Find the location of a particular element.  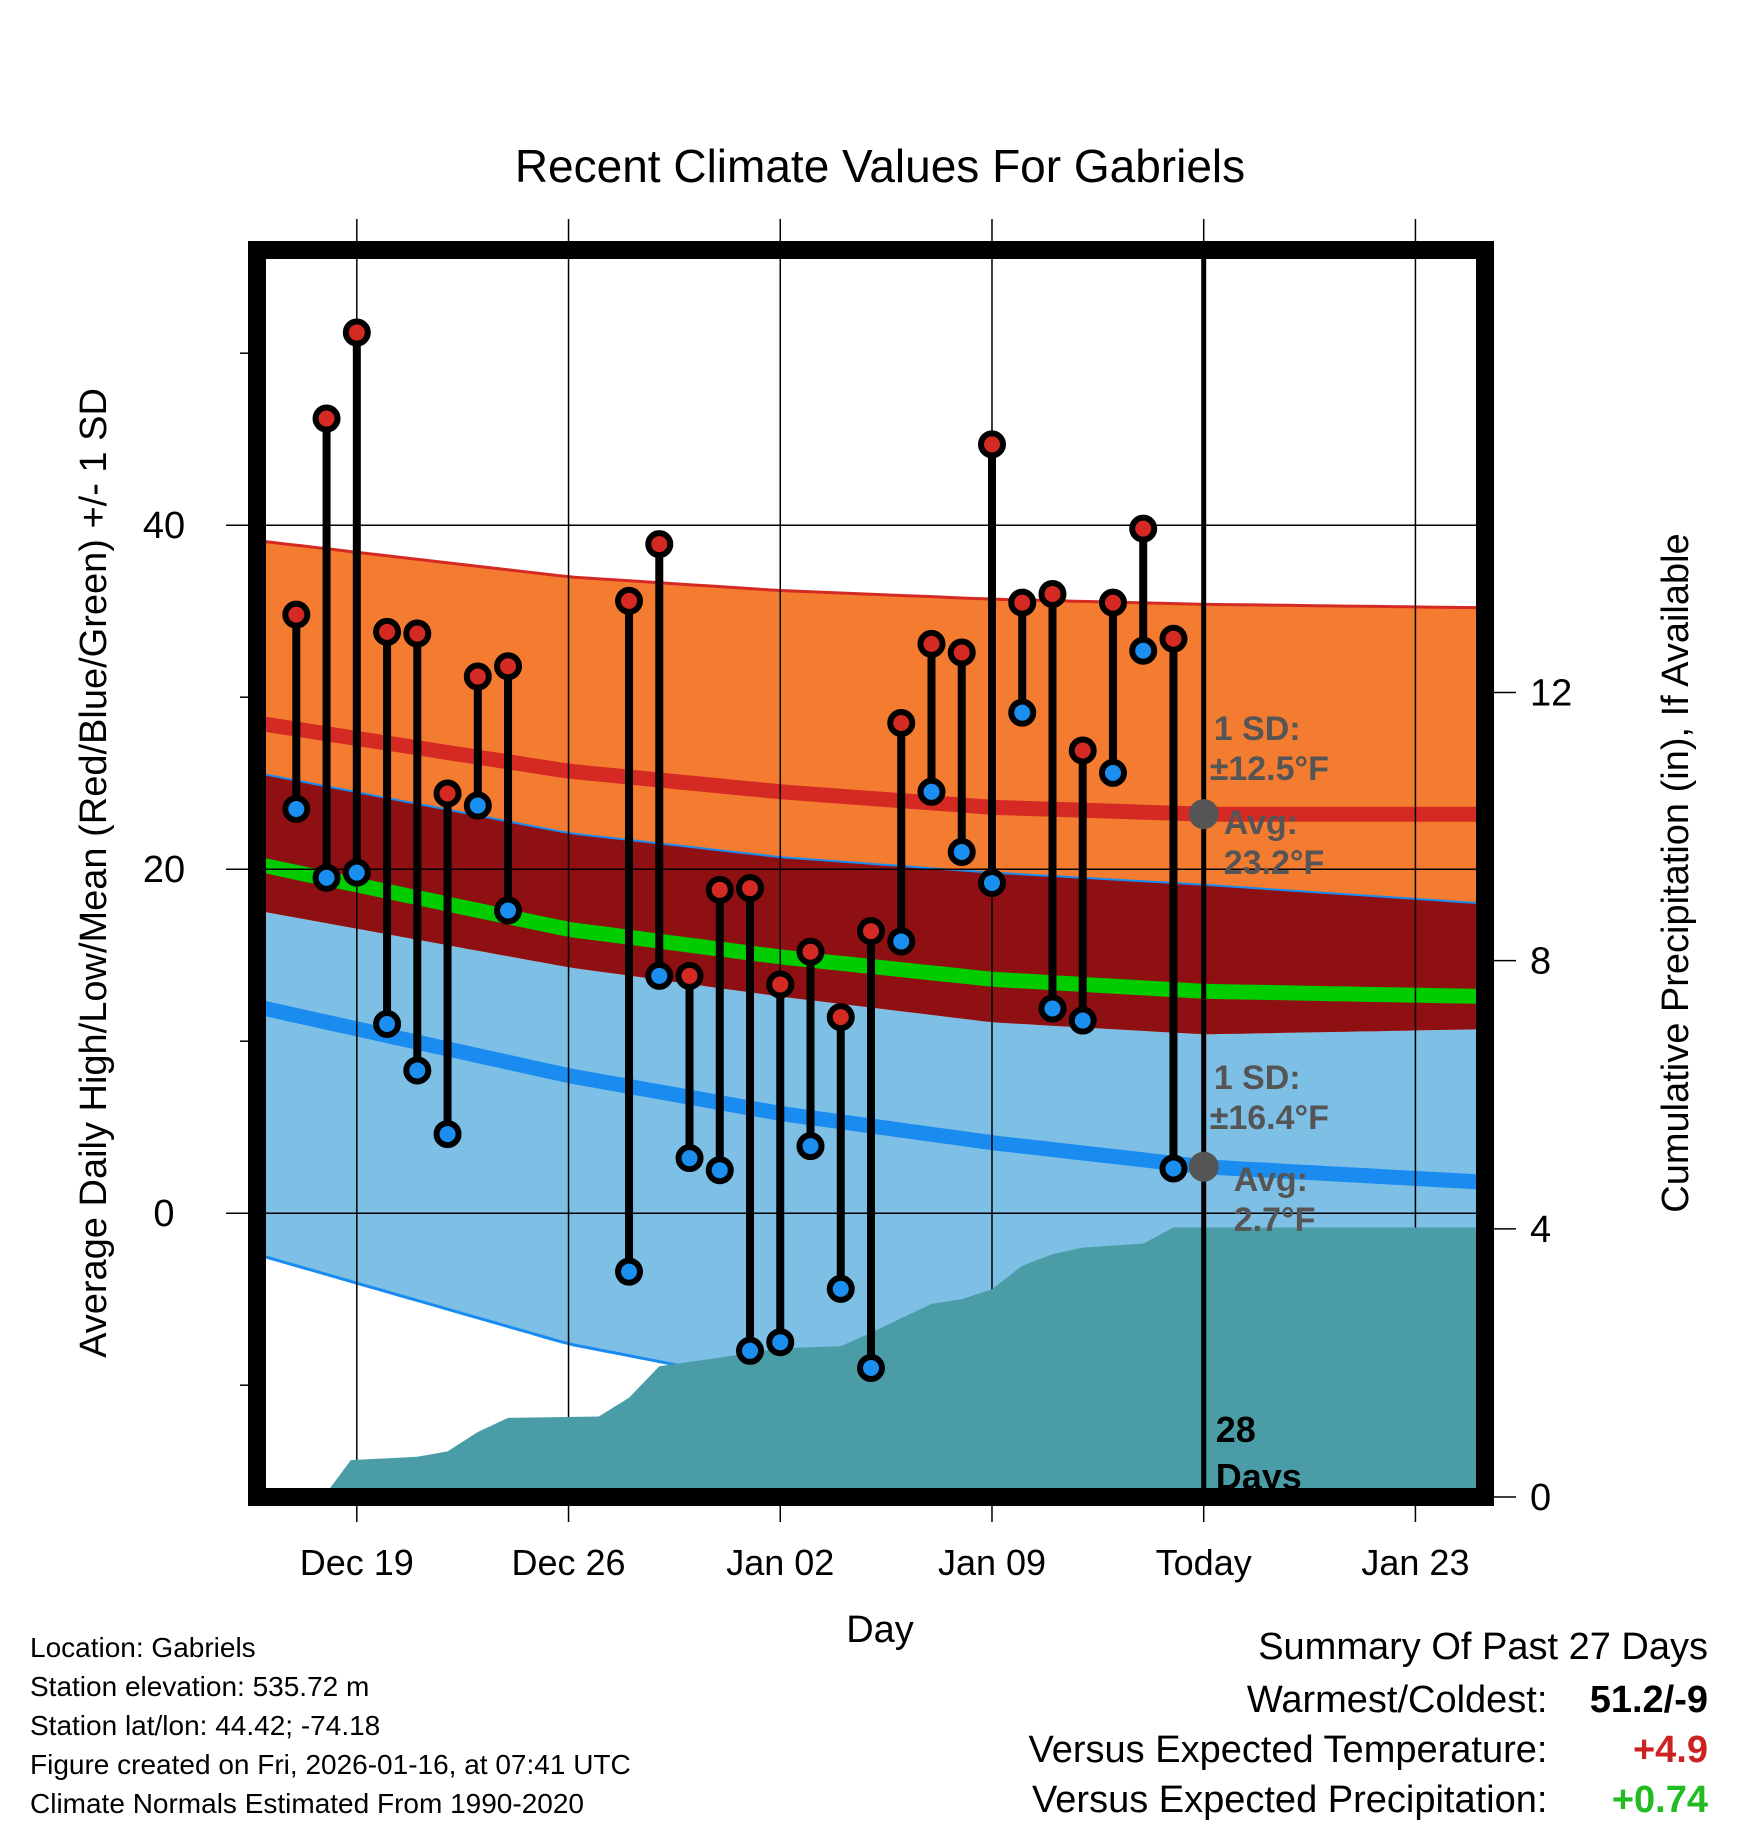

chart-title: Recent Climate Values For Gabriels is located at coordinates (880, 166).